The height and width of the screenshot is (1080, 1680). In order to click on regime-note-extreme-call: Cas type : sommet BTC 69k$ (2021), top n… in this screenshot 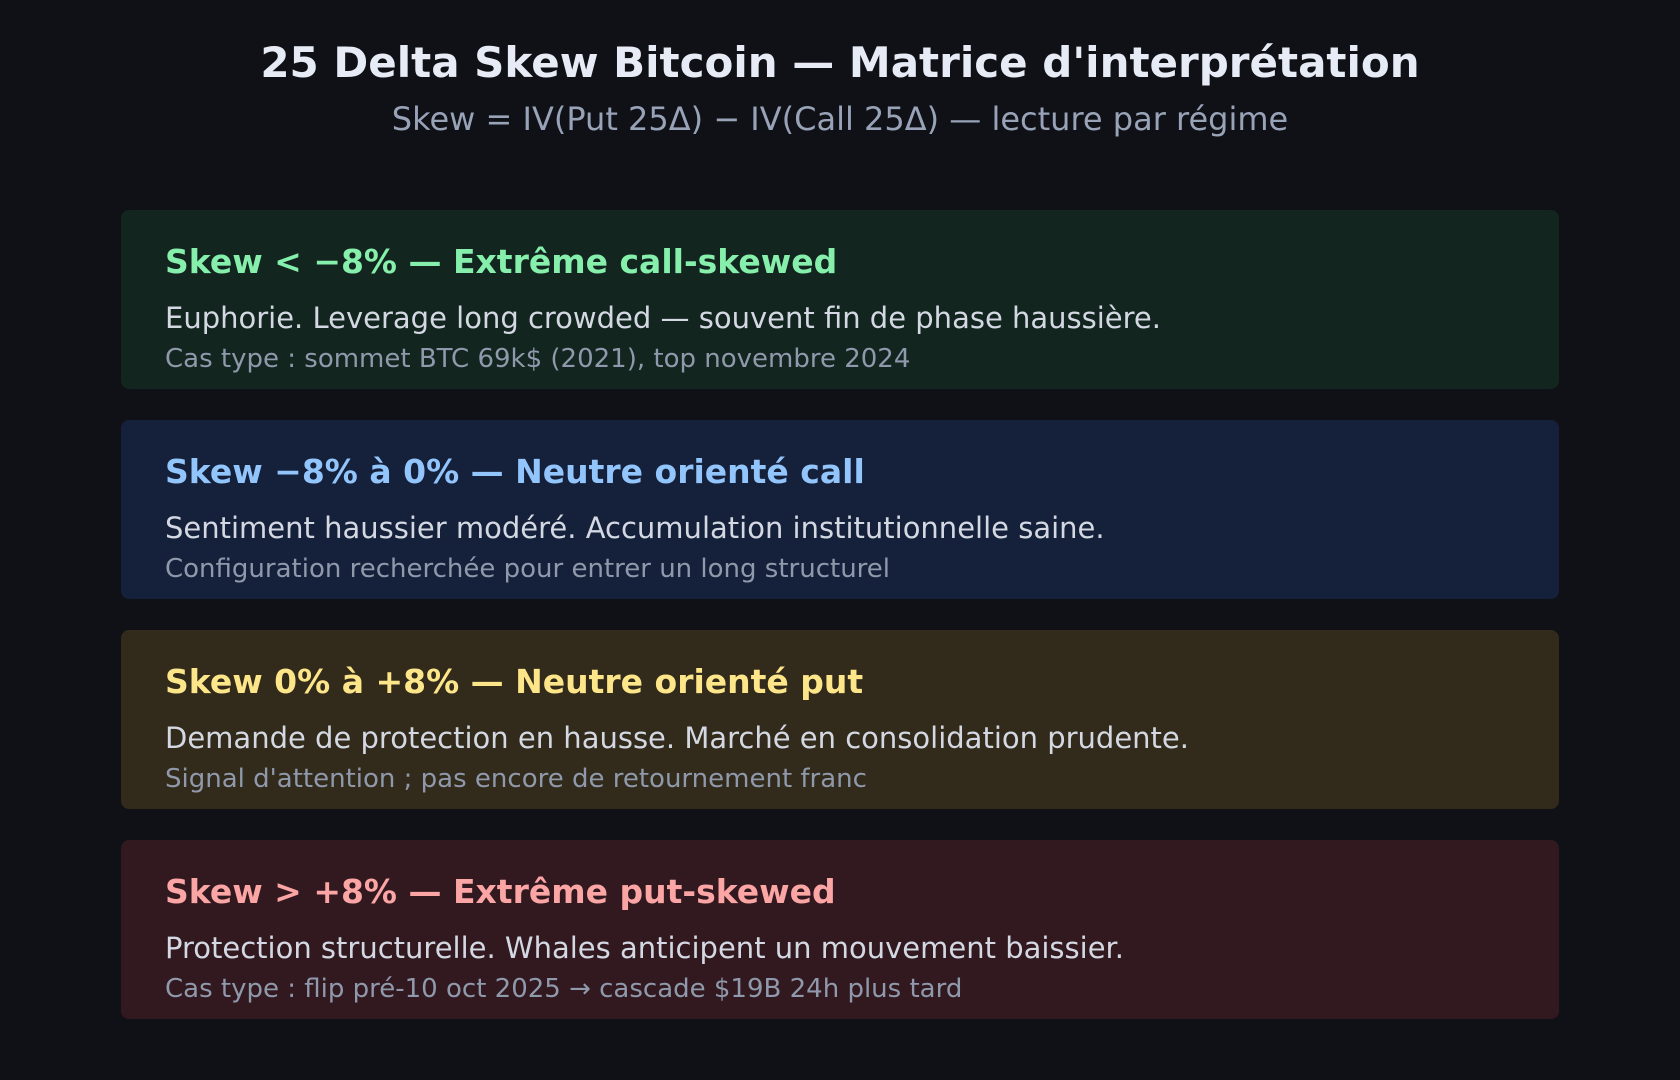, I will do `click(538, 359)`.